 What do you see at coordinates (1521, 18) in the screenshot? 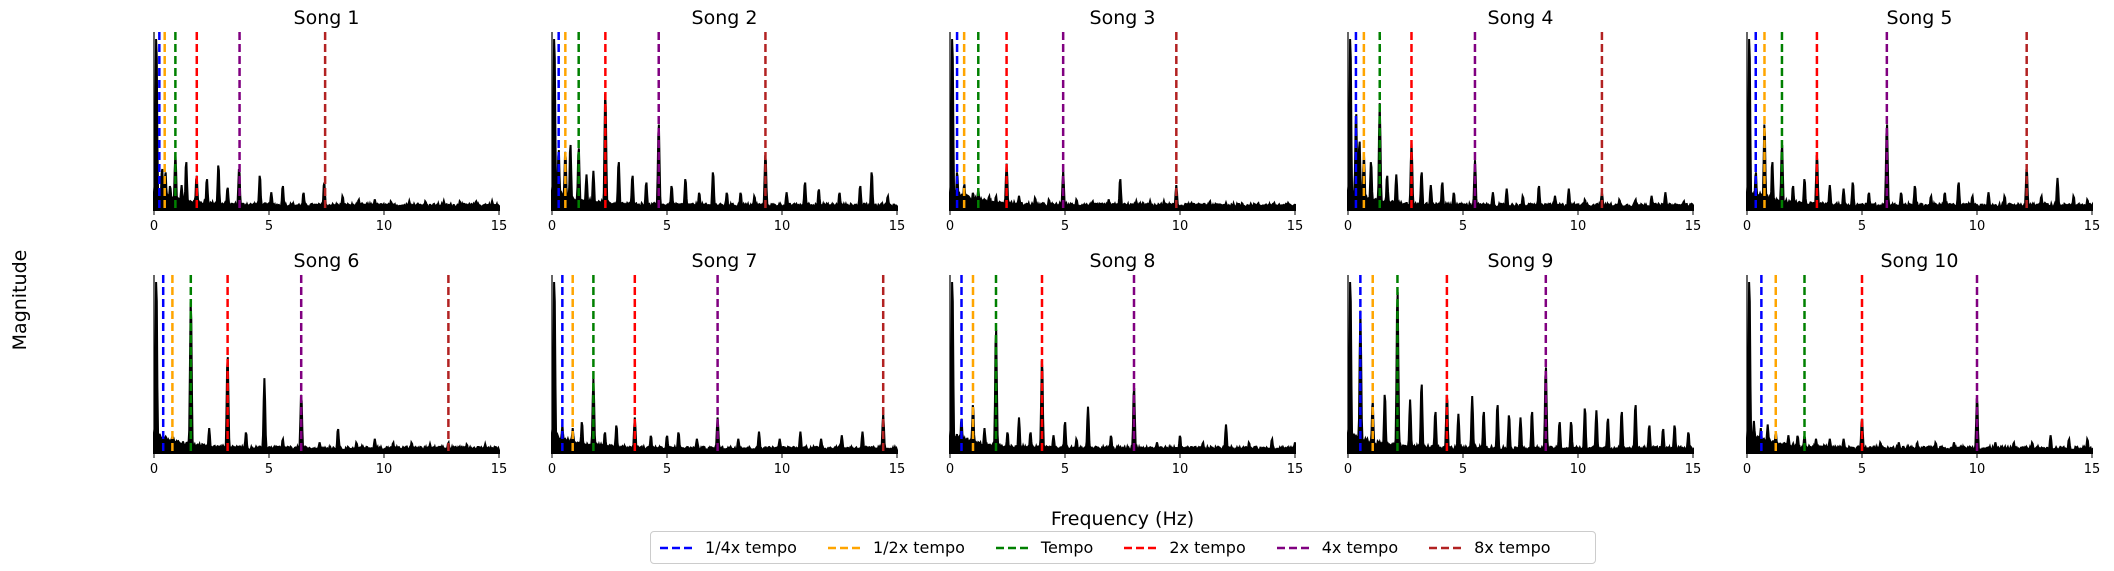
I see `panel-title: Song 4` at bounding box center [1521, 18].